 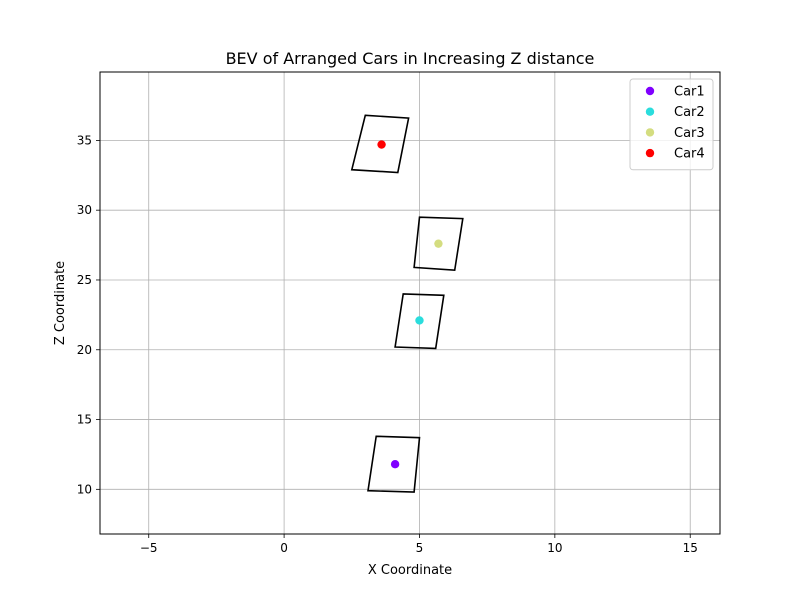 I want to click on legend-box, so click(x=671, y=124).